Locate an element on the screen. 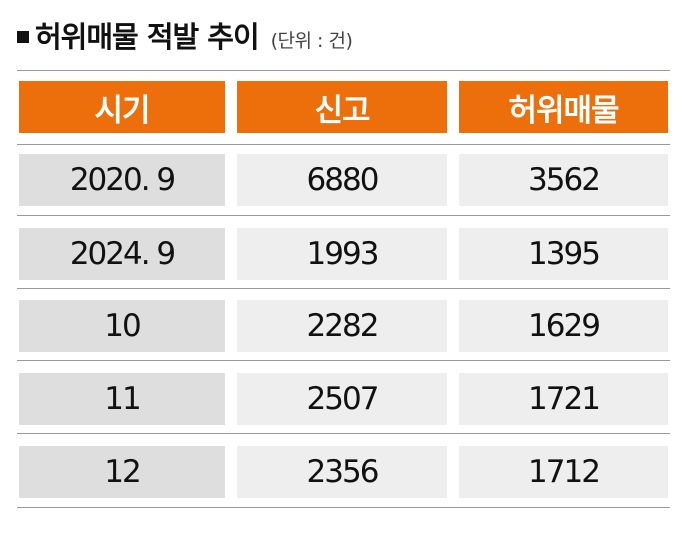 The image size is (691, 535). chart-title: 허위매물 적발 추이 is located at coordinates (147, 37).